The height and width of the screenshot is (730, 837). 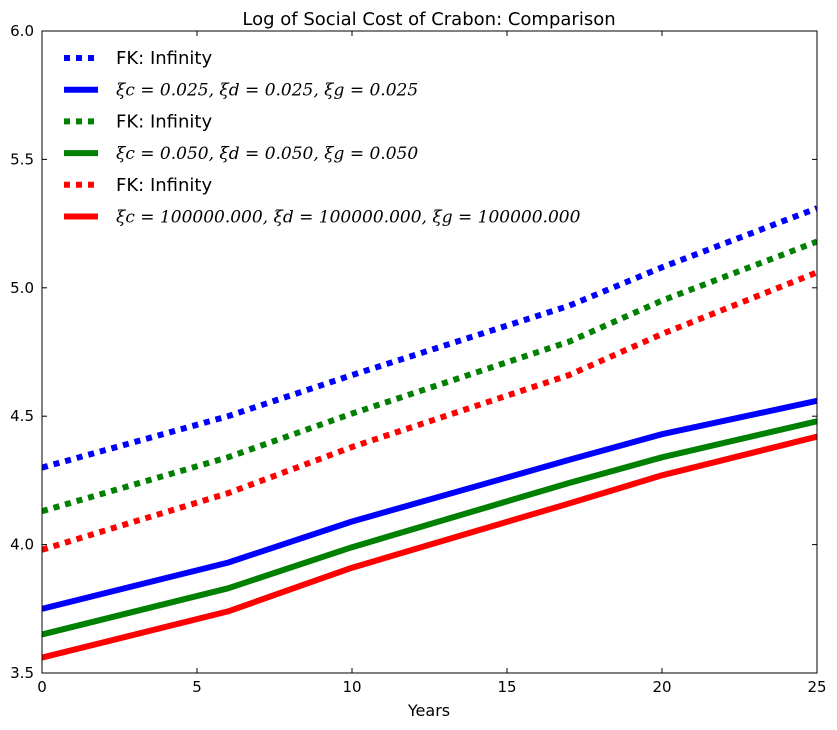 What do you see at coordinates (267, 91) in the screenshot?
I see `legend-label-2: ξc = 0.025, ξd = 0.025, ξg = 0.025` at bounding box center [267, 91].